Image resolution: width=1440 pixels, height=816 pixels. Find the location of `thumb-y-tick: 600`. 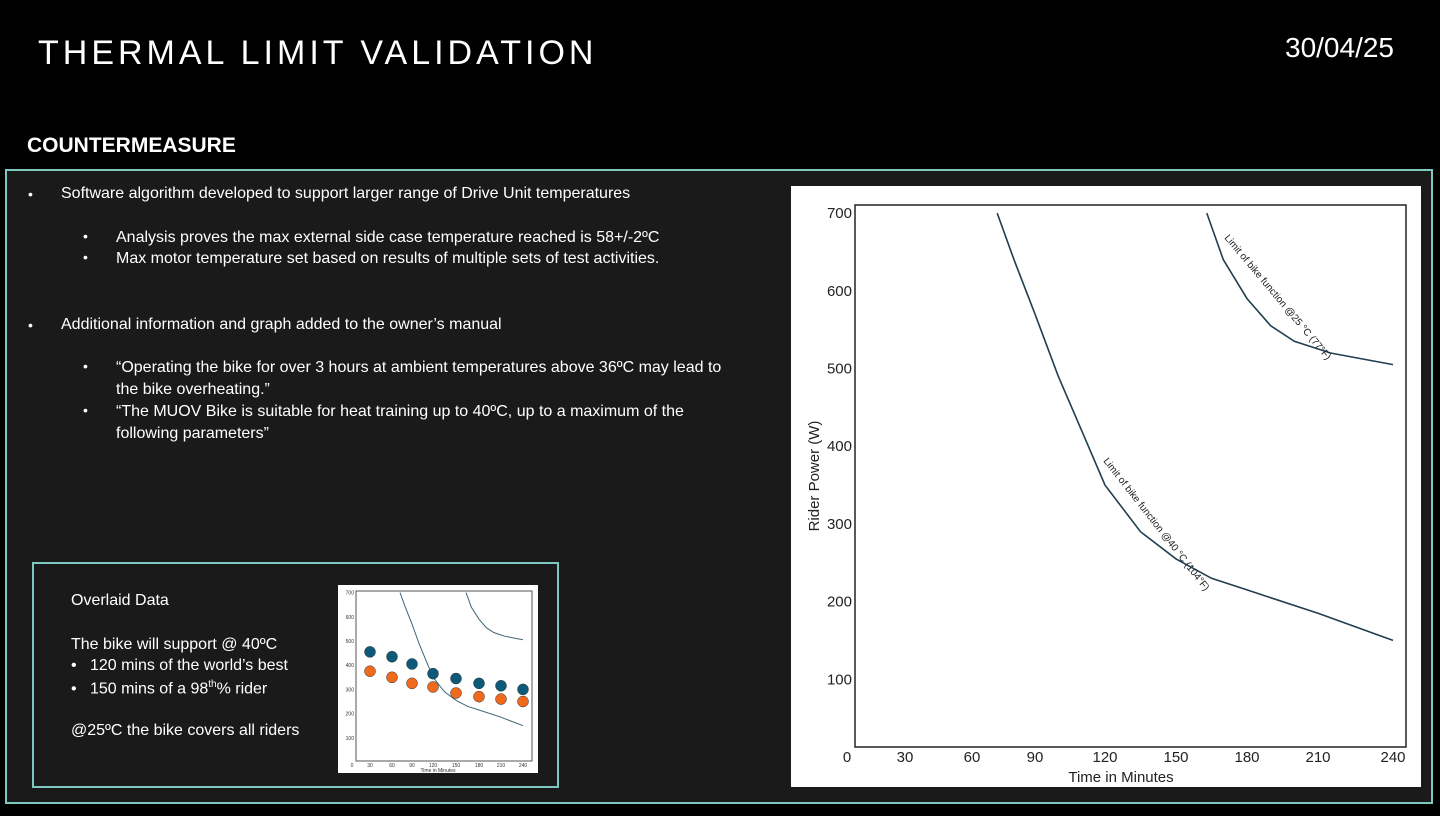

thumb-y-tick: 600 is located at coordinates (350, 618).